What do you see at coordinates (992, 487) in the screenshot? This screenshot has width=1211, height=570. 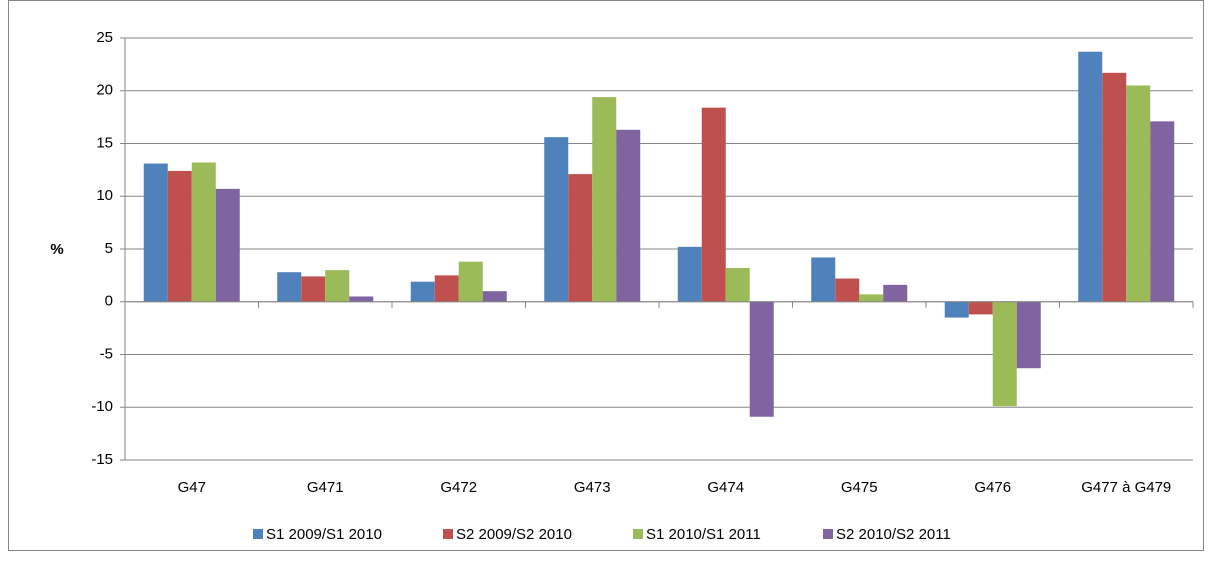 I see `x-tick-label: G476` at bounding box center [992, 487].